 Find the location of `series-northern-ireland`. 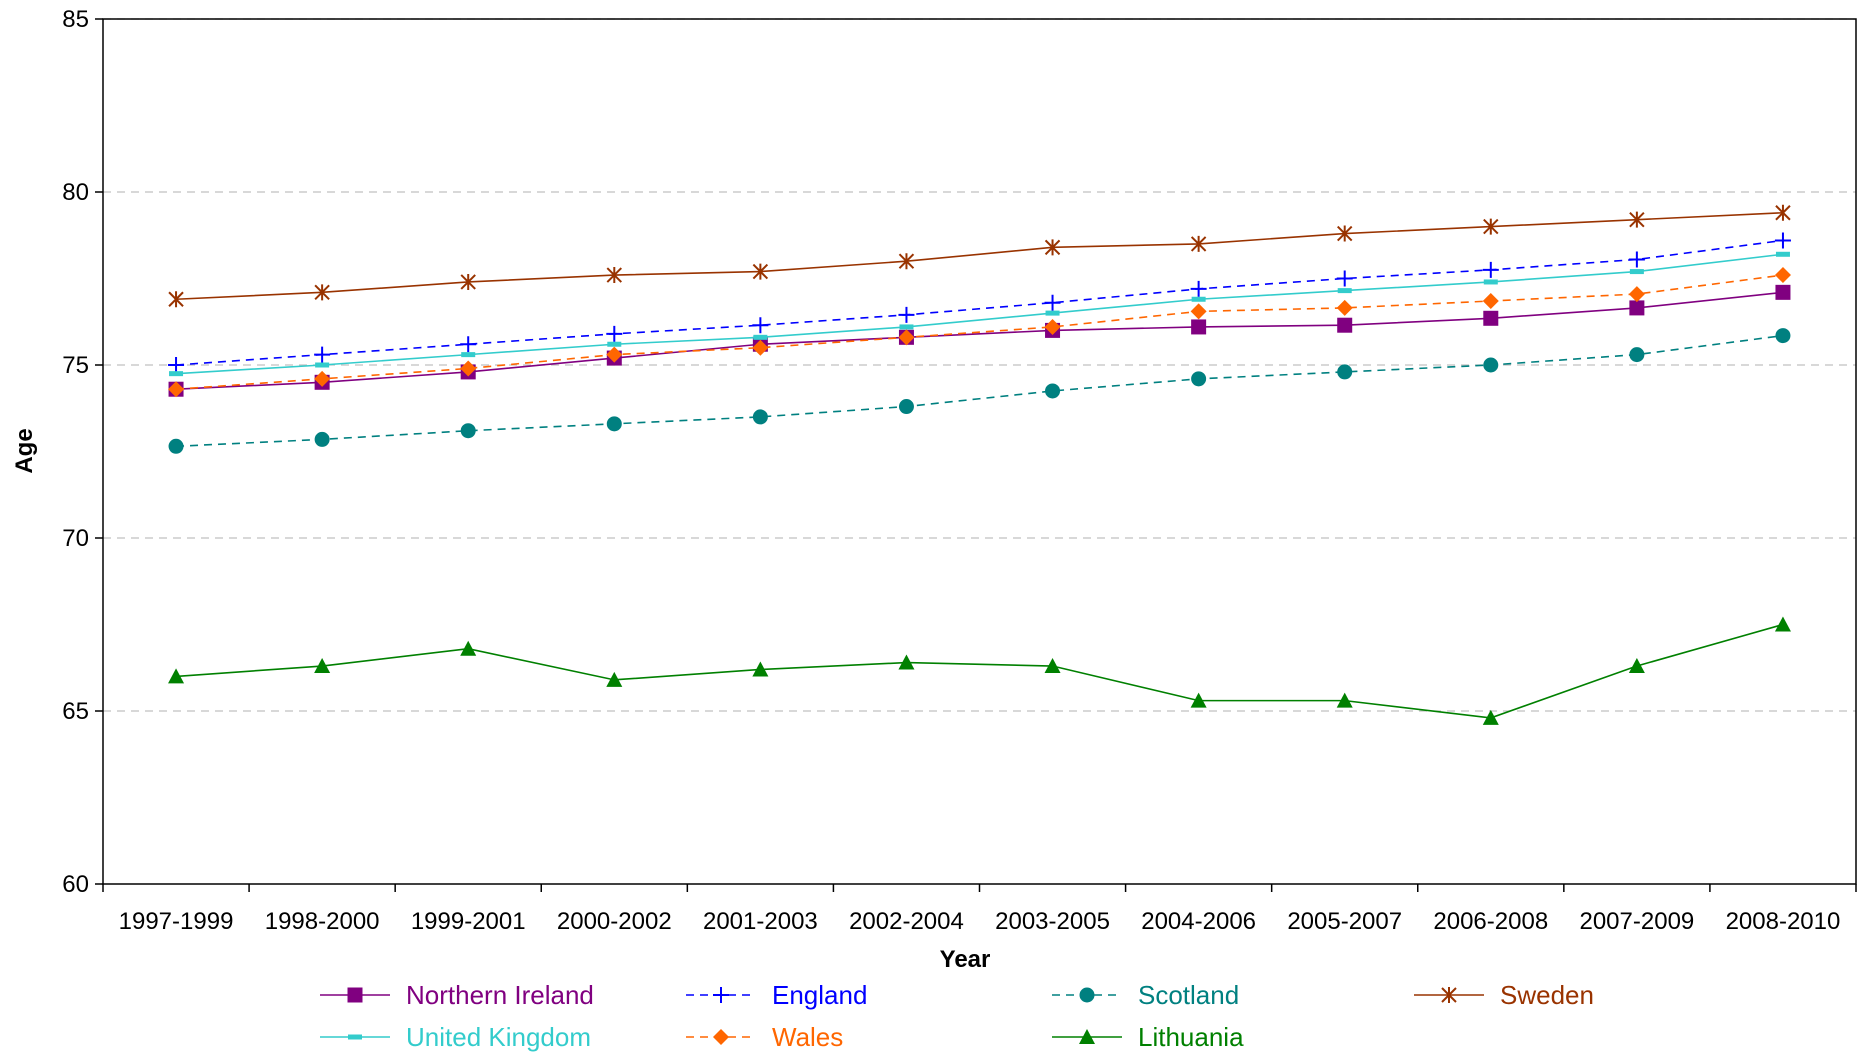

series-northern-ireland is located at coordinates (979, 340).